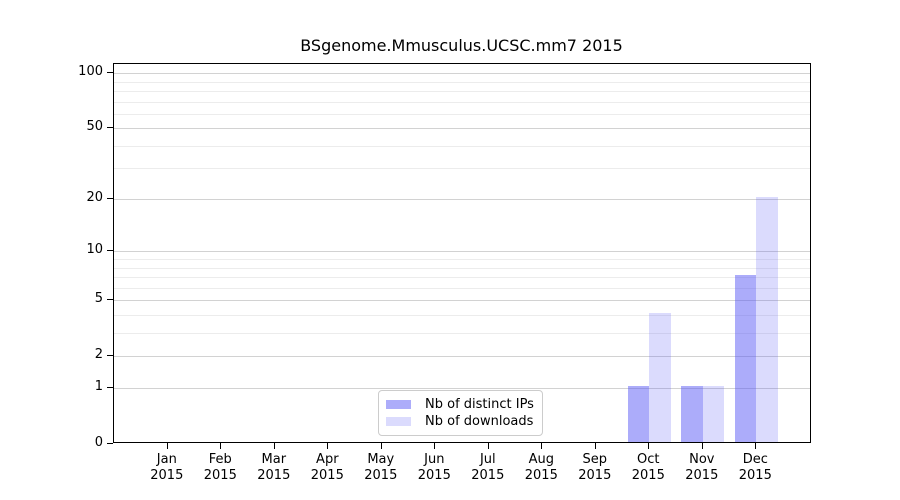 Image resolution: width=900 pixels, height=500 pixels. I want to click on x-tick-month: Jun, so click(434, 459).